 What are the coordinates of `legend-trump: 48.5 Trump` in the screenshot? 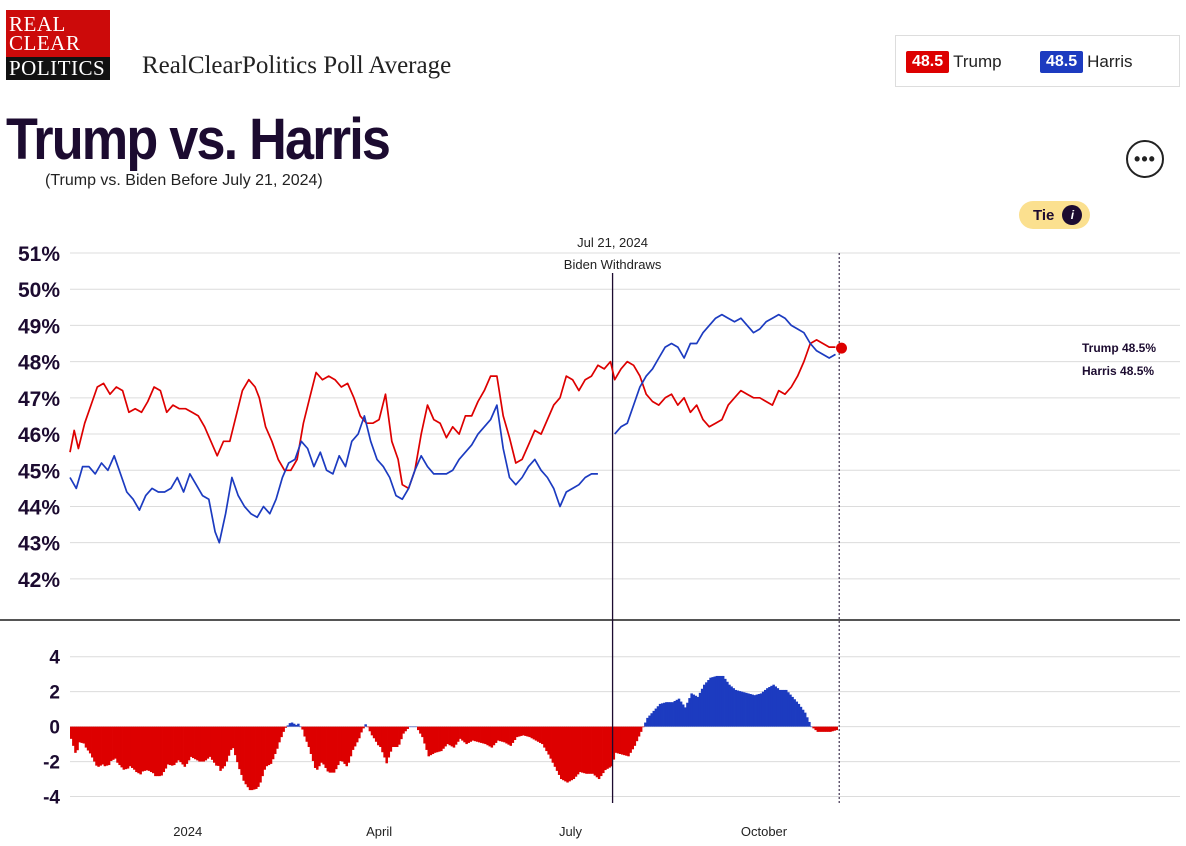 It's located at (954, 62).